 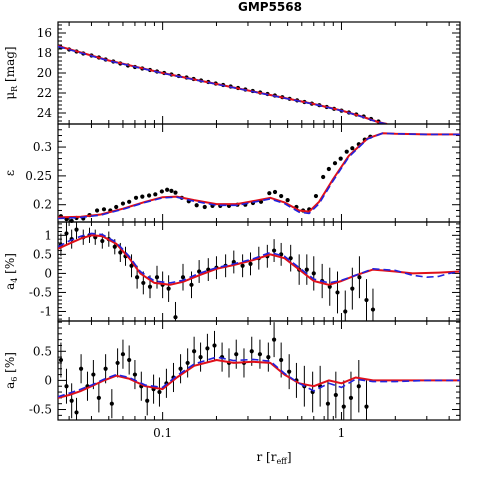 I want to click on y-tick-label: 24, so click(x=45, y=113).